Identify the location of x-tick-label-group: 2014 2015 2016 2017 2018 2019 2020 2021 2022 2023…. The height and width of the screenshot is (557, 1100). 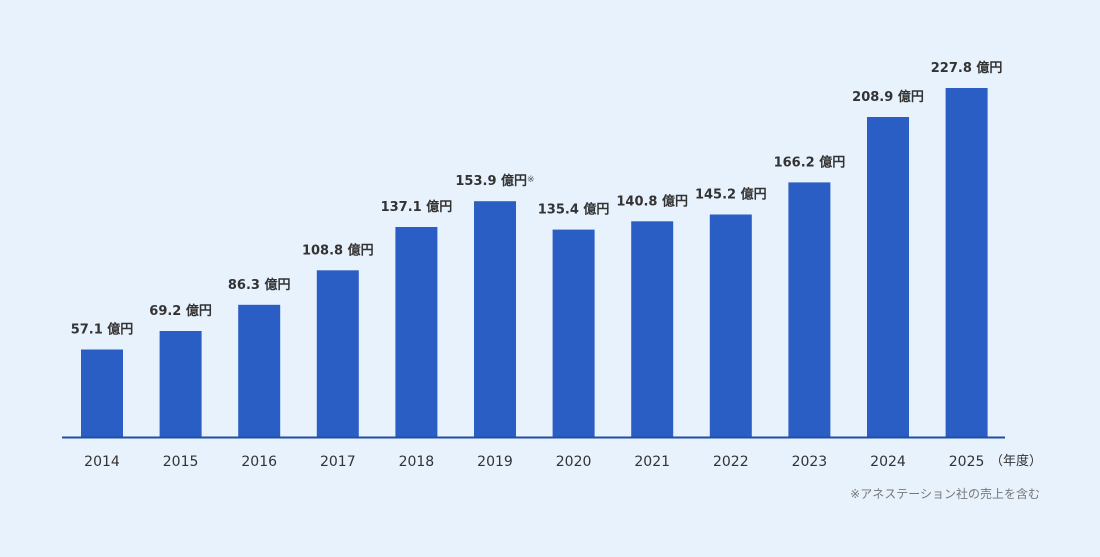
(534, 462).